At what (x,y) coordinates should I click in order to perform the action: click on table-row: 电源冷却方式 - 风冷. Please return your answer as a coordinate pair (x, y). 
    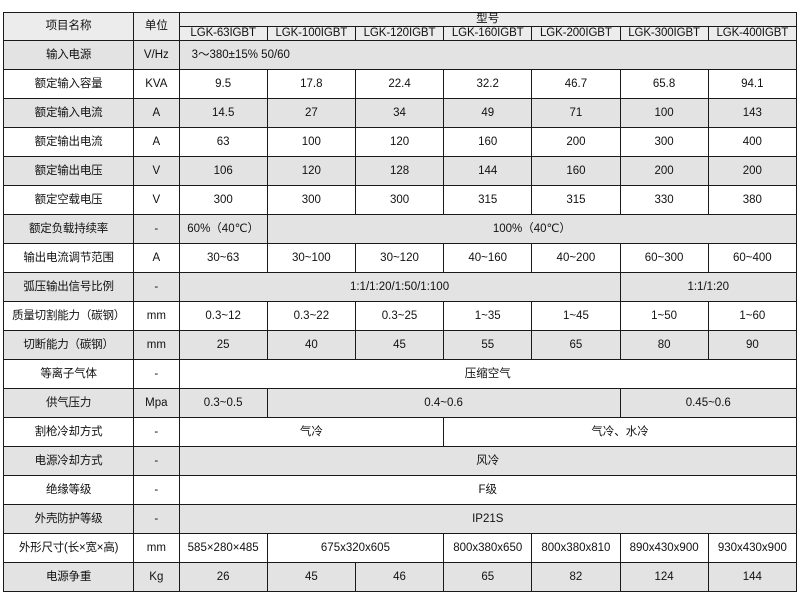
    Looking at the image, I should click on (400, 461).